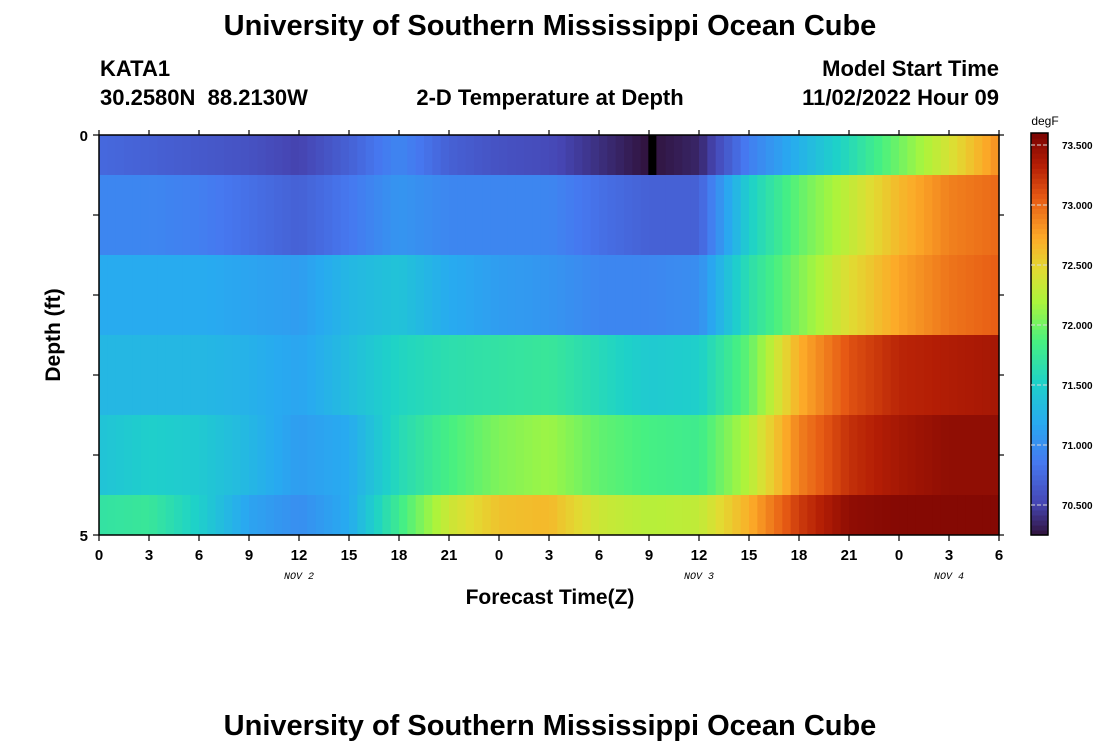  I want to click on y-tick-label: 0, so click(84, 136).